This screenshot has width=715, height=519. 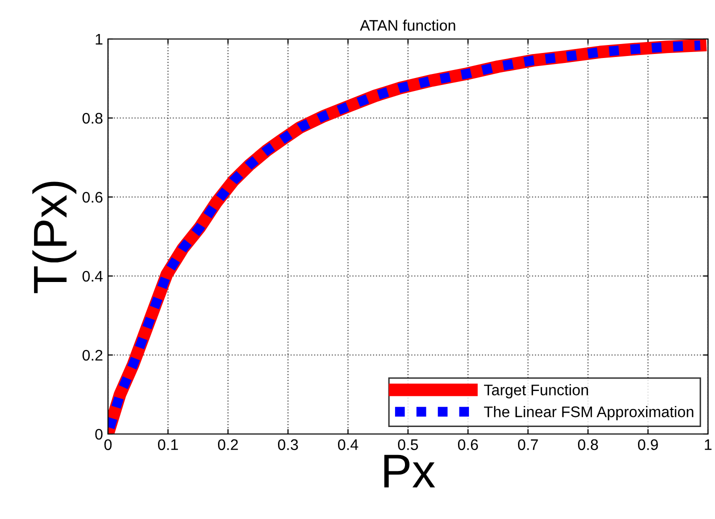 What do you see at coordinates (168, 444) in the screenshot?
I see `x-tick-label: 0.1` at bounding box center [168, 444].